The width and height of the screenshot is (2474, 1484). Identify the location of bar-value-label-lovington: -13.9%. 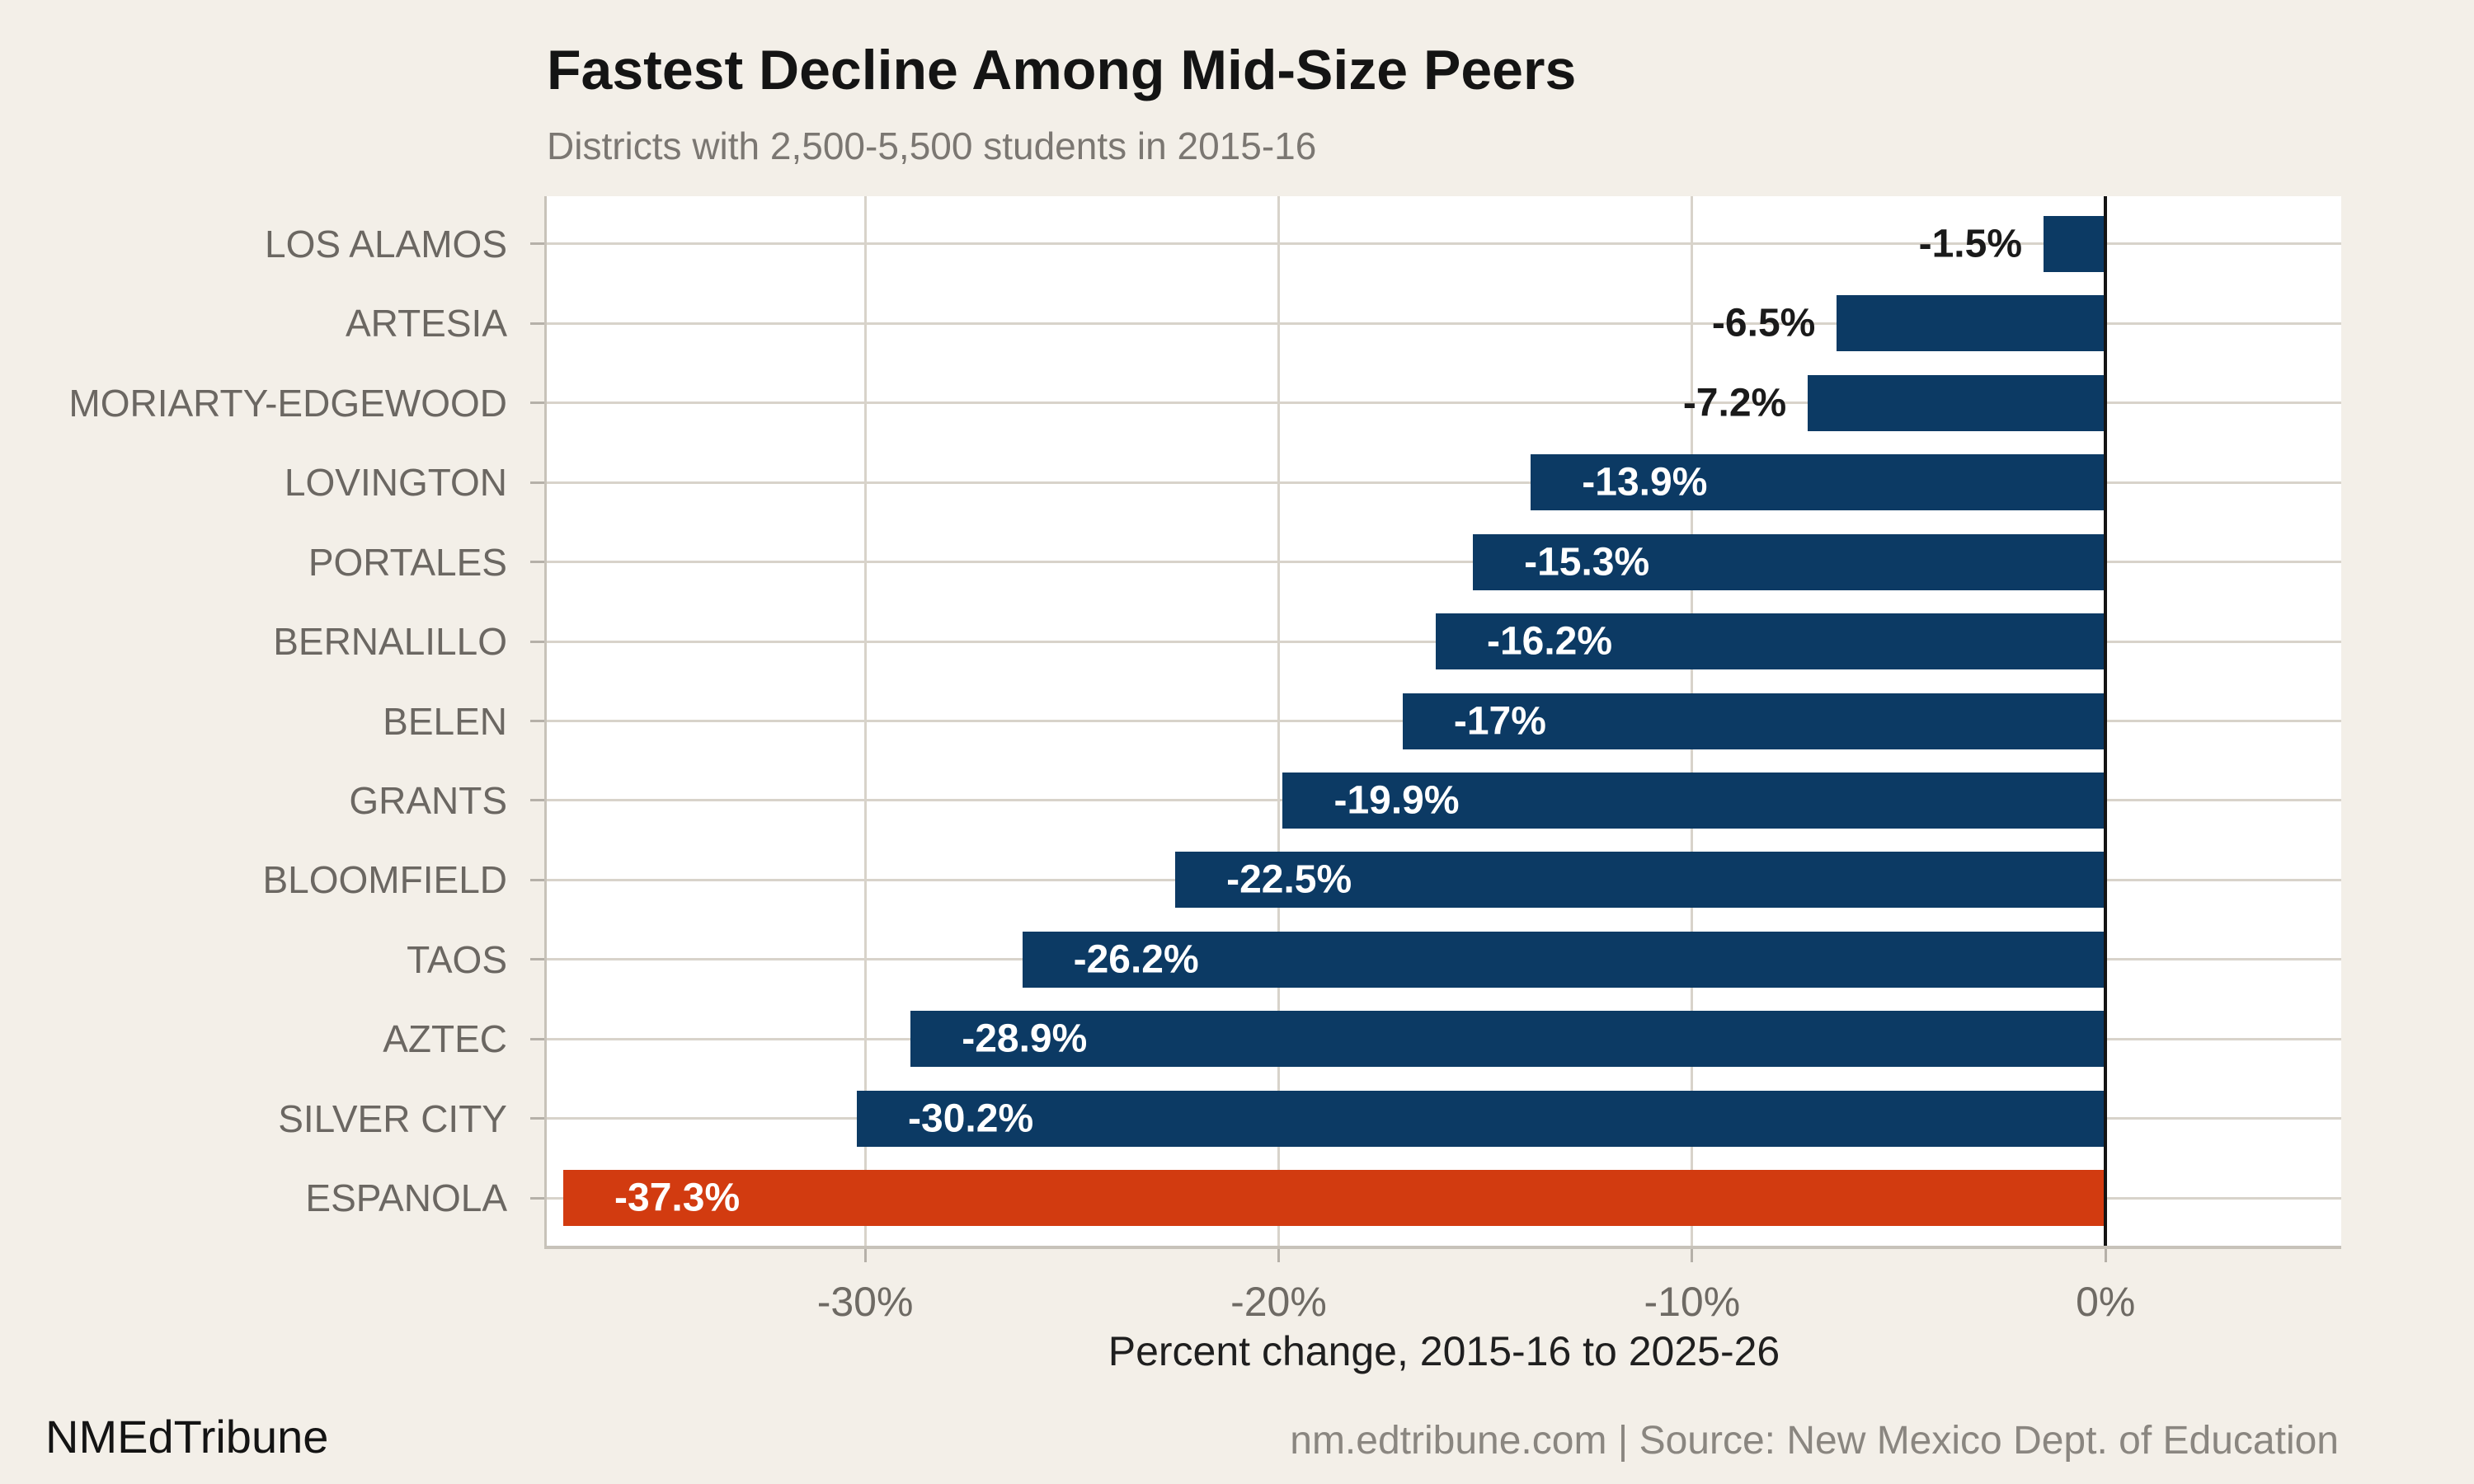
(1645, 482).